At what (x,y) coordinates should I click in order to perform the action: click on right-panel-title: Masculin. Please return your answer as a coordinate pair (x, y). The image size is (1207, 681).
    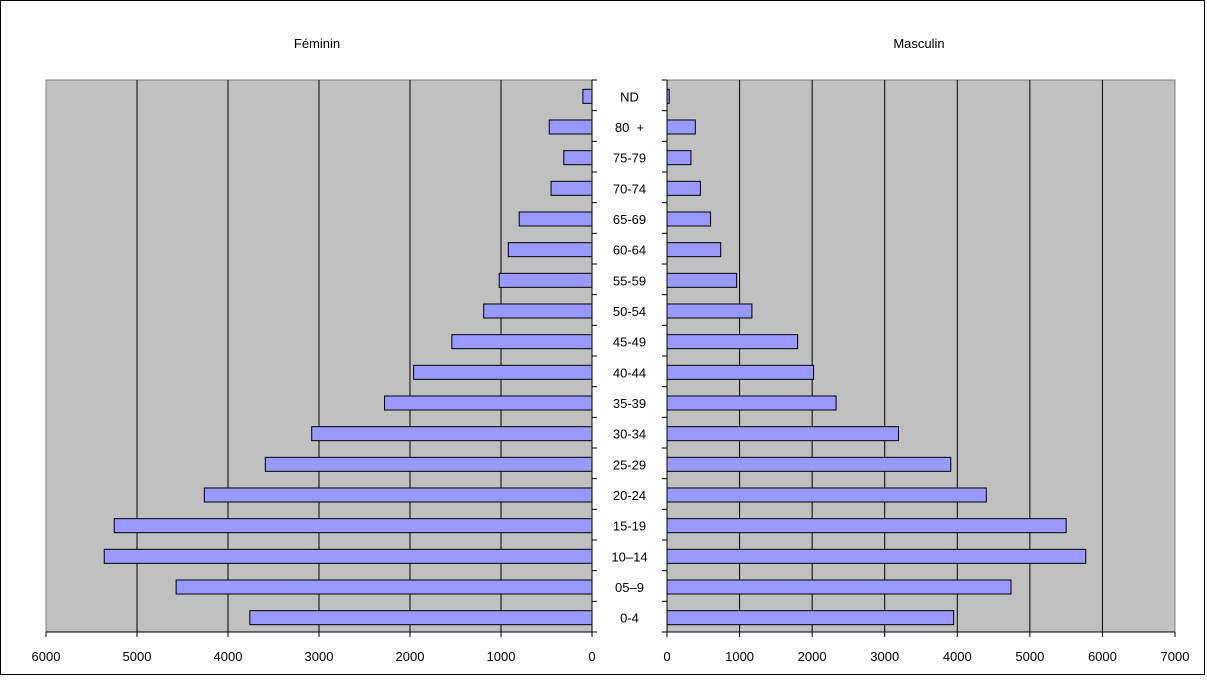
    Looking at the image, I should click on (918, 43).